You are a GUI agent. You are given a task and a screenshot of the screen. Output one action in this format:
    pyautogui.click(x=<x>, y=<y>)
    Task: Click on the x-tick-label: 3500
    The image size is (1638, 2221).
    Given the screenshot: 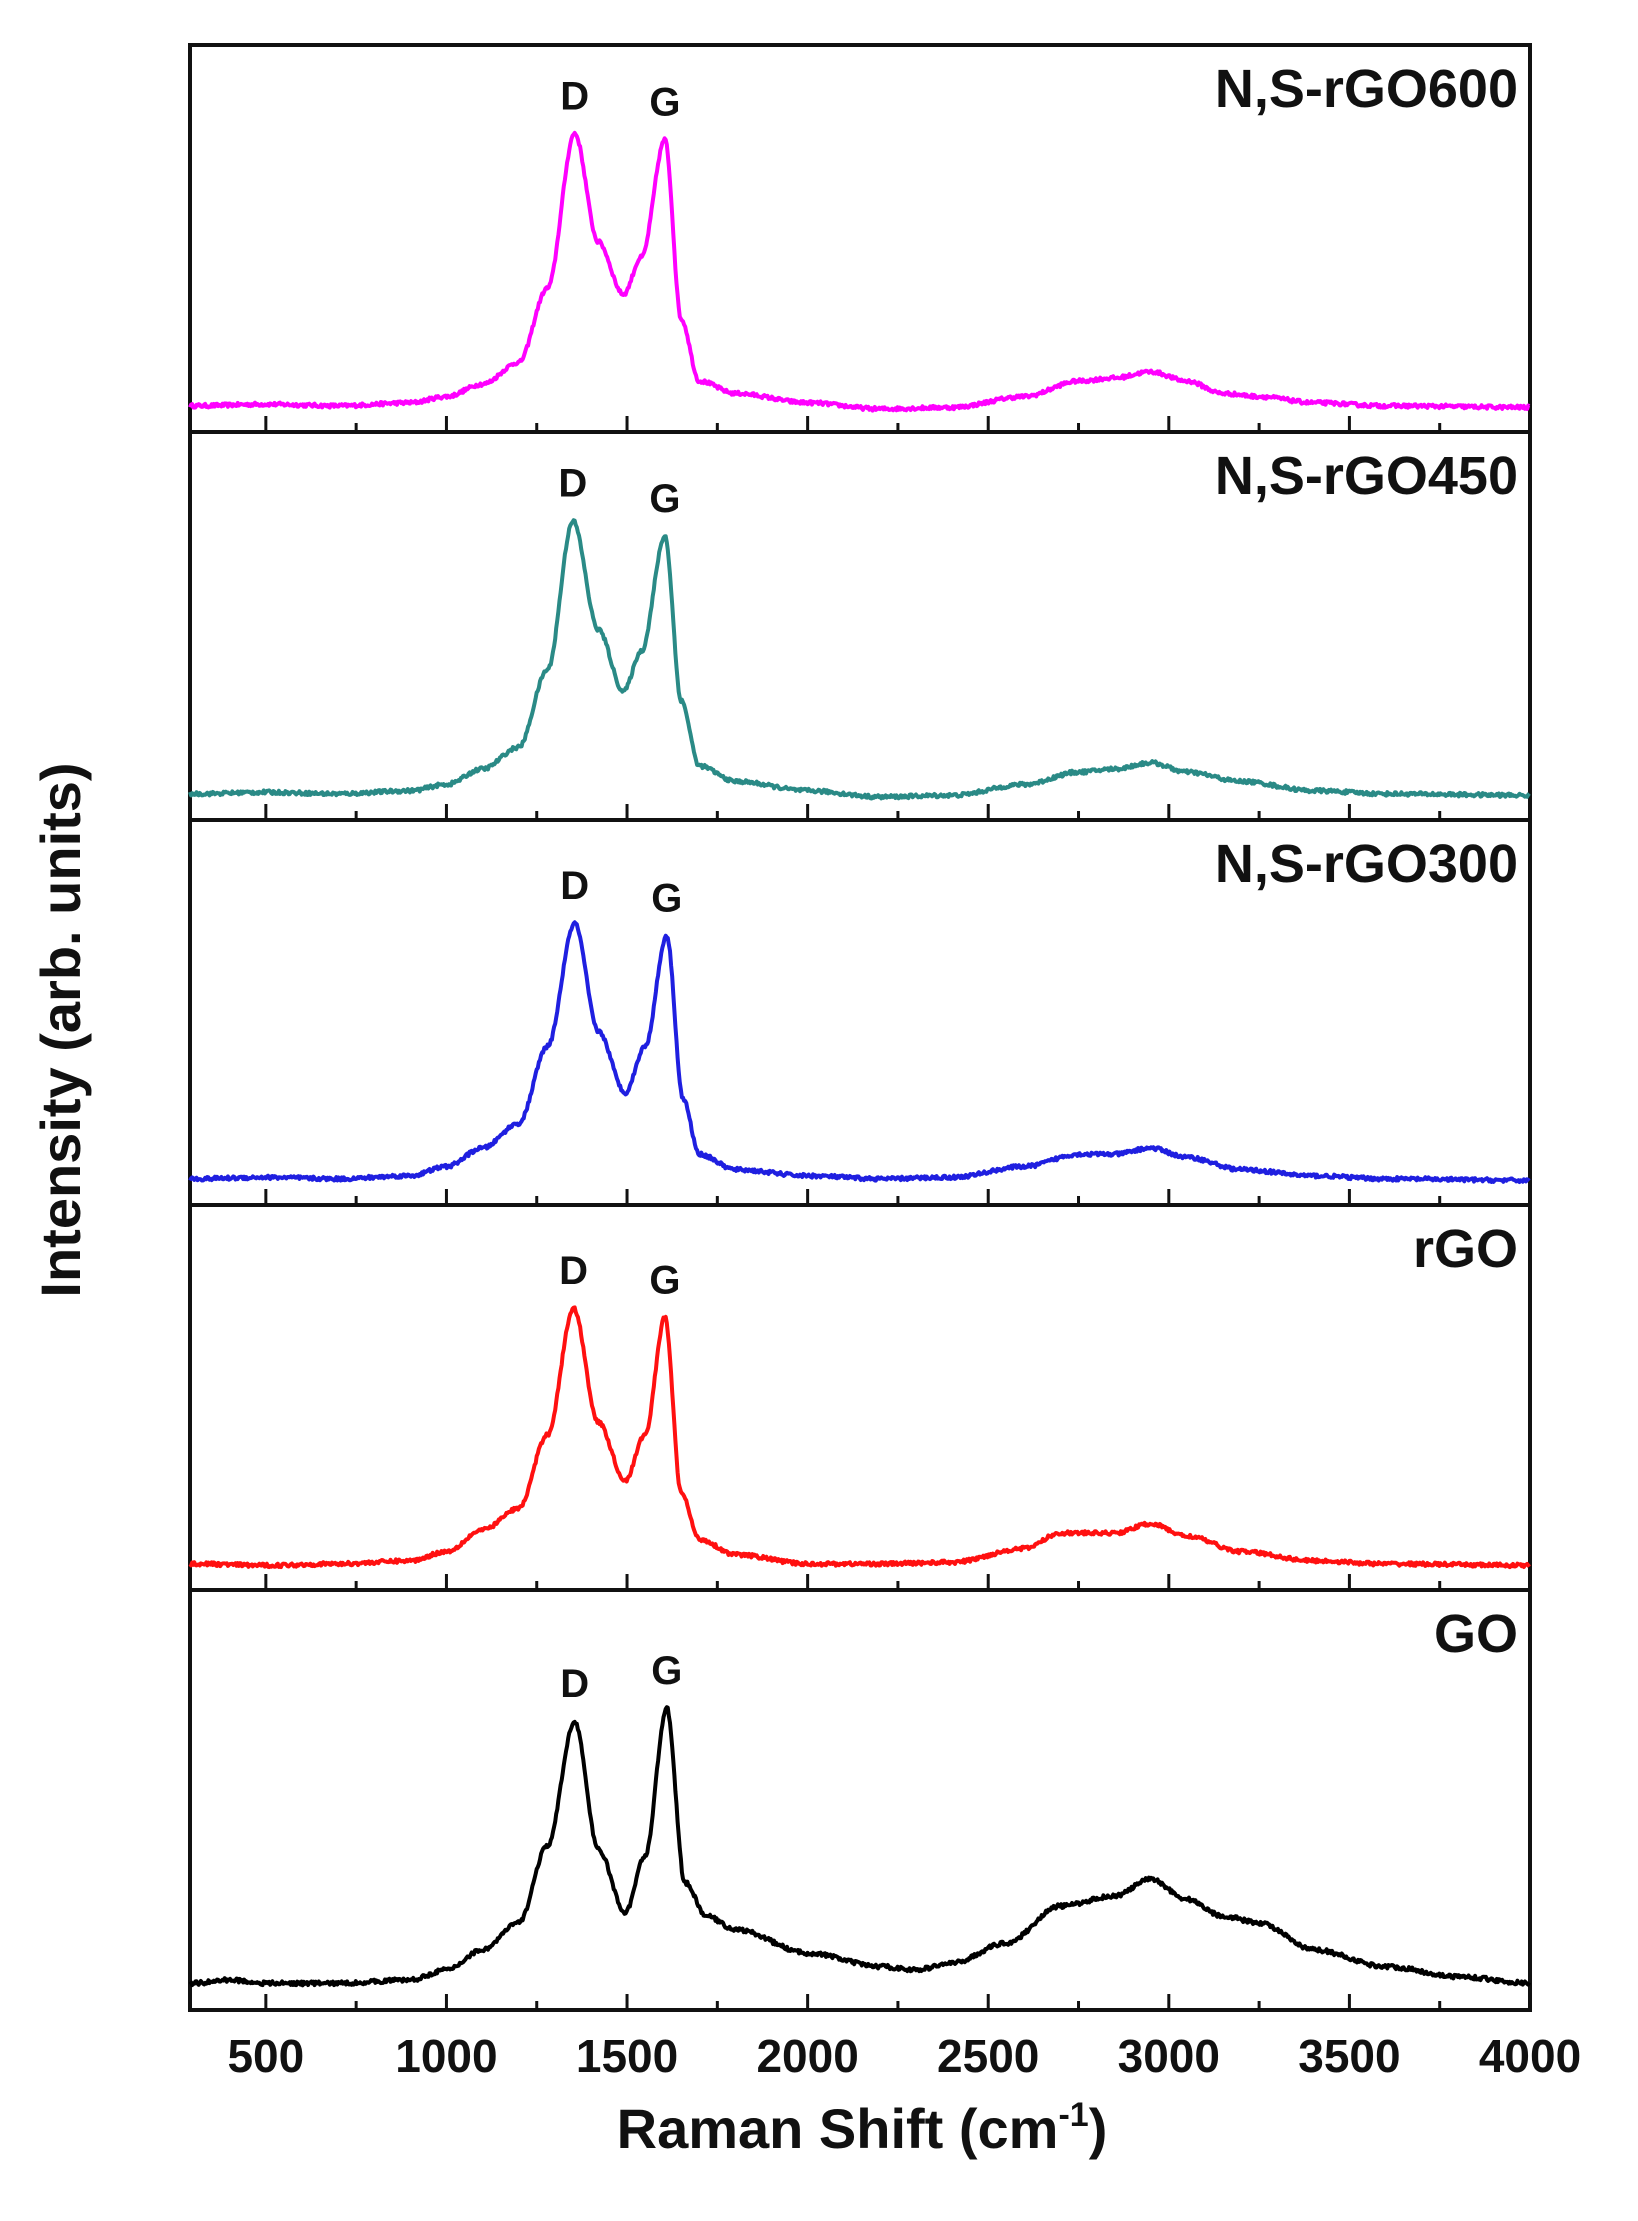 What is the action you would take?
    pyautogui.click(x=1349, y=2056)
    